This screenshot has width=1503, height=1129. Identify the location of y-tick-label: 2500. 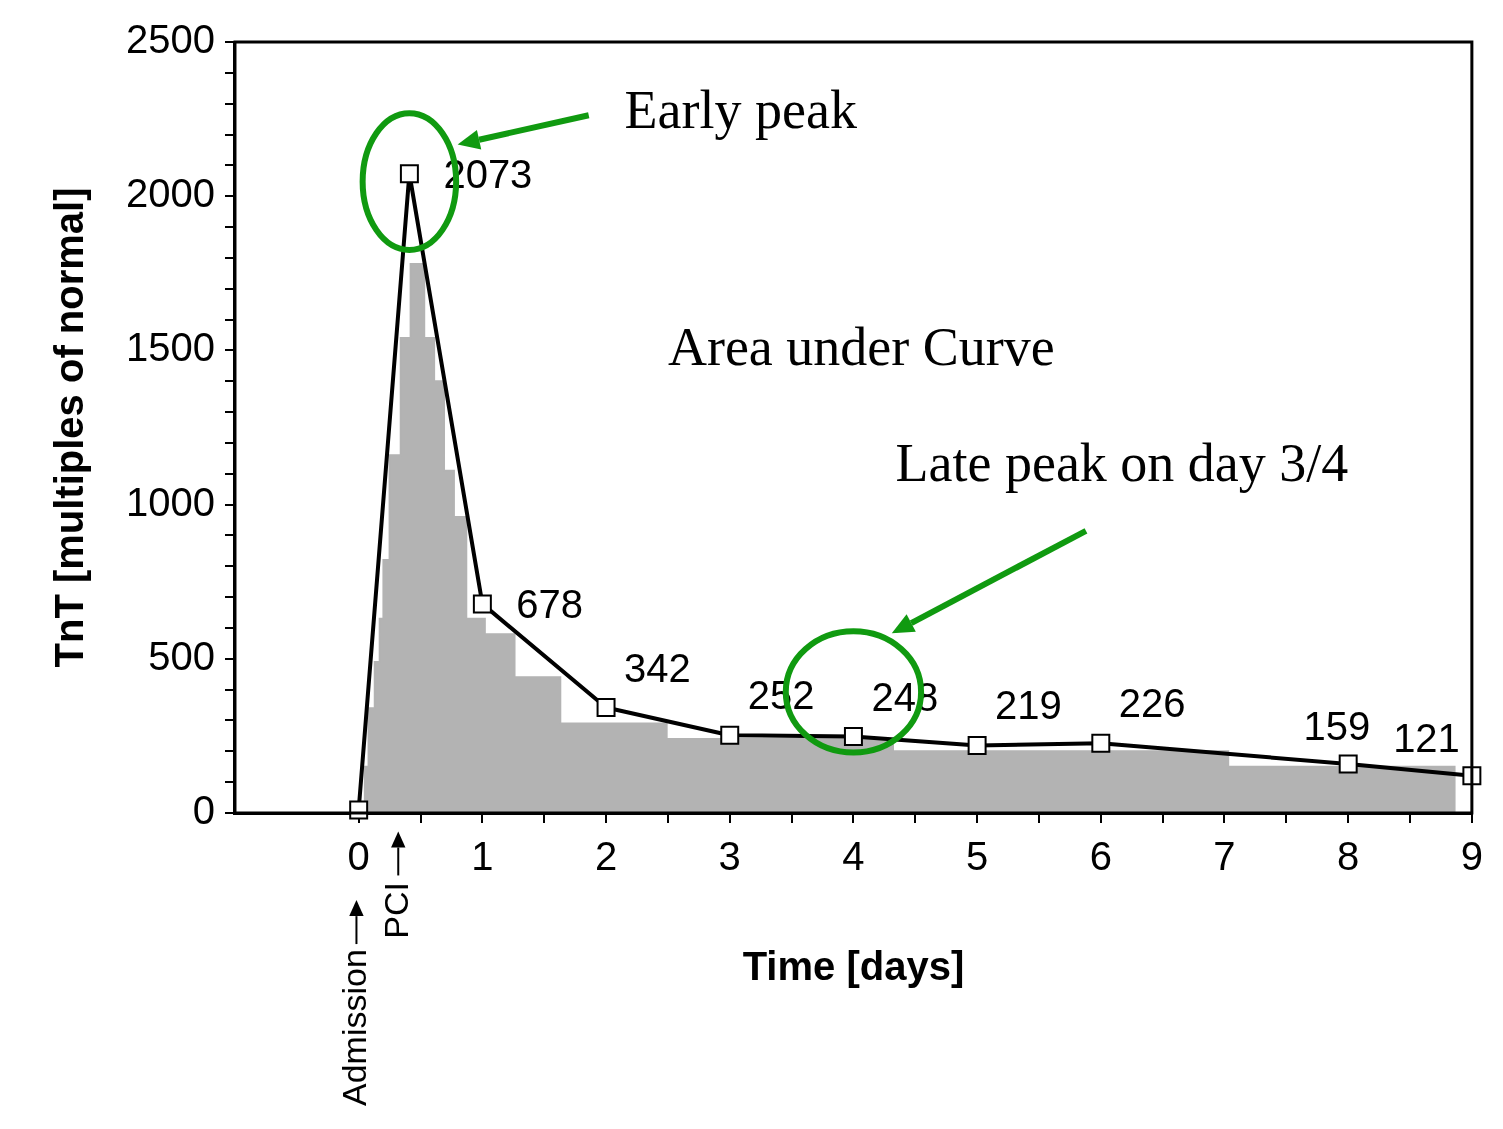
(170, 39).